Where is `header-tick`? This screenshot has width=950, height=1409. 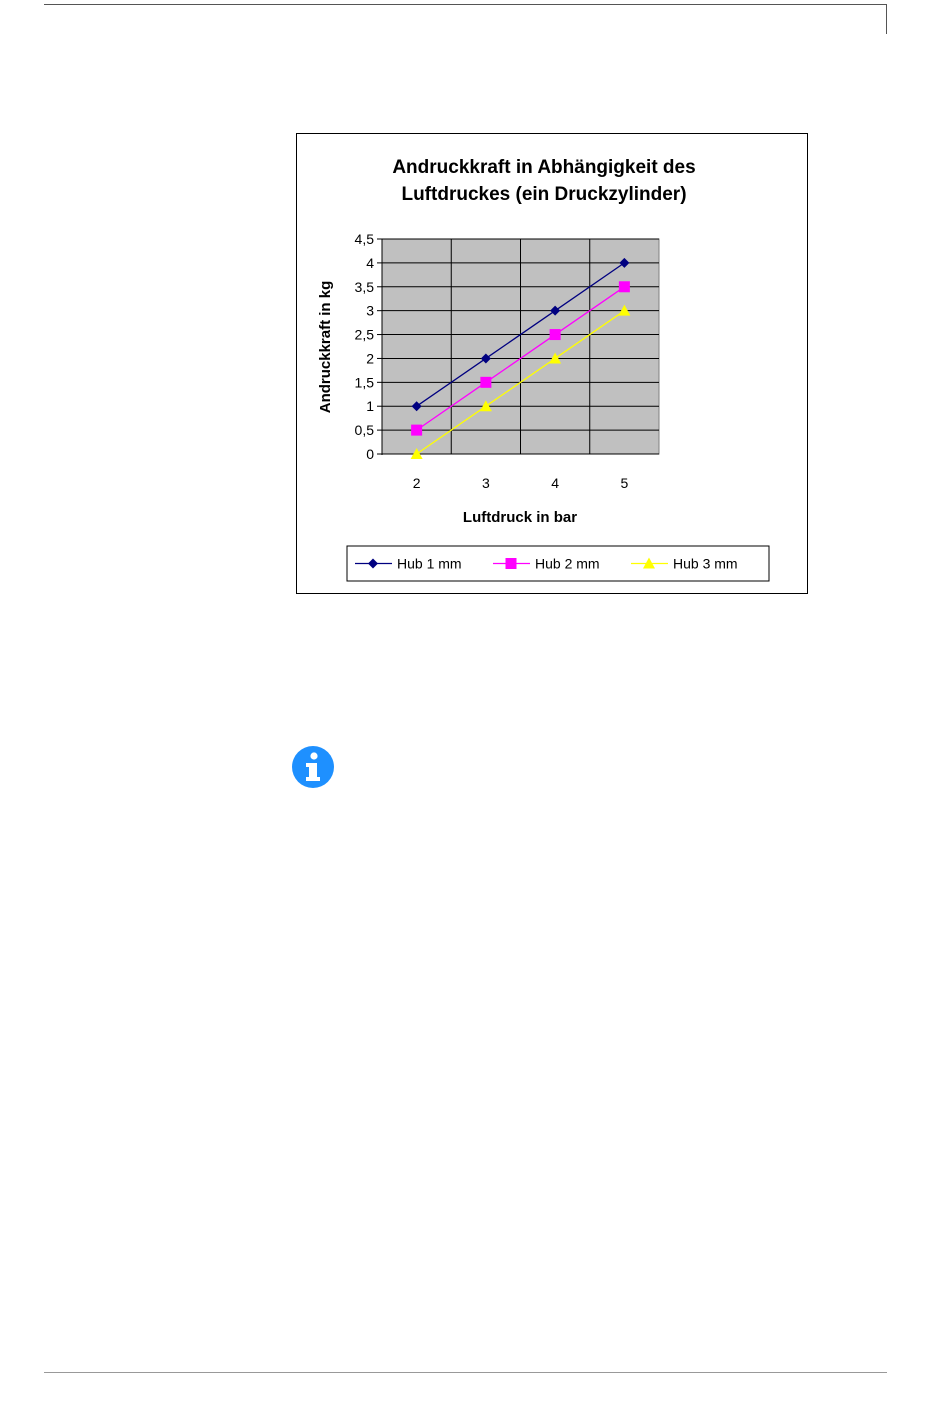
header-tick is located at coordinates (886, 19).